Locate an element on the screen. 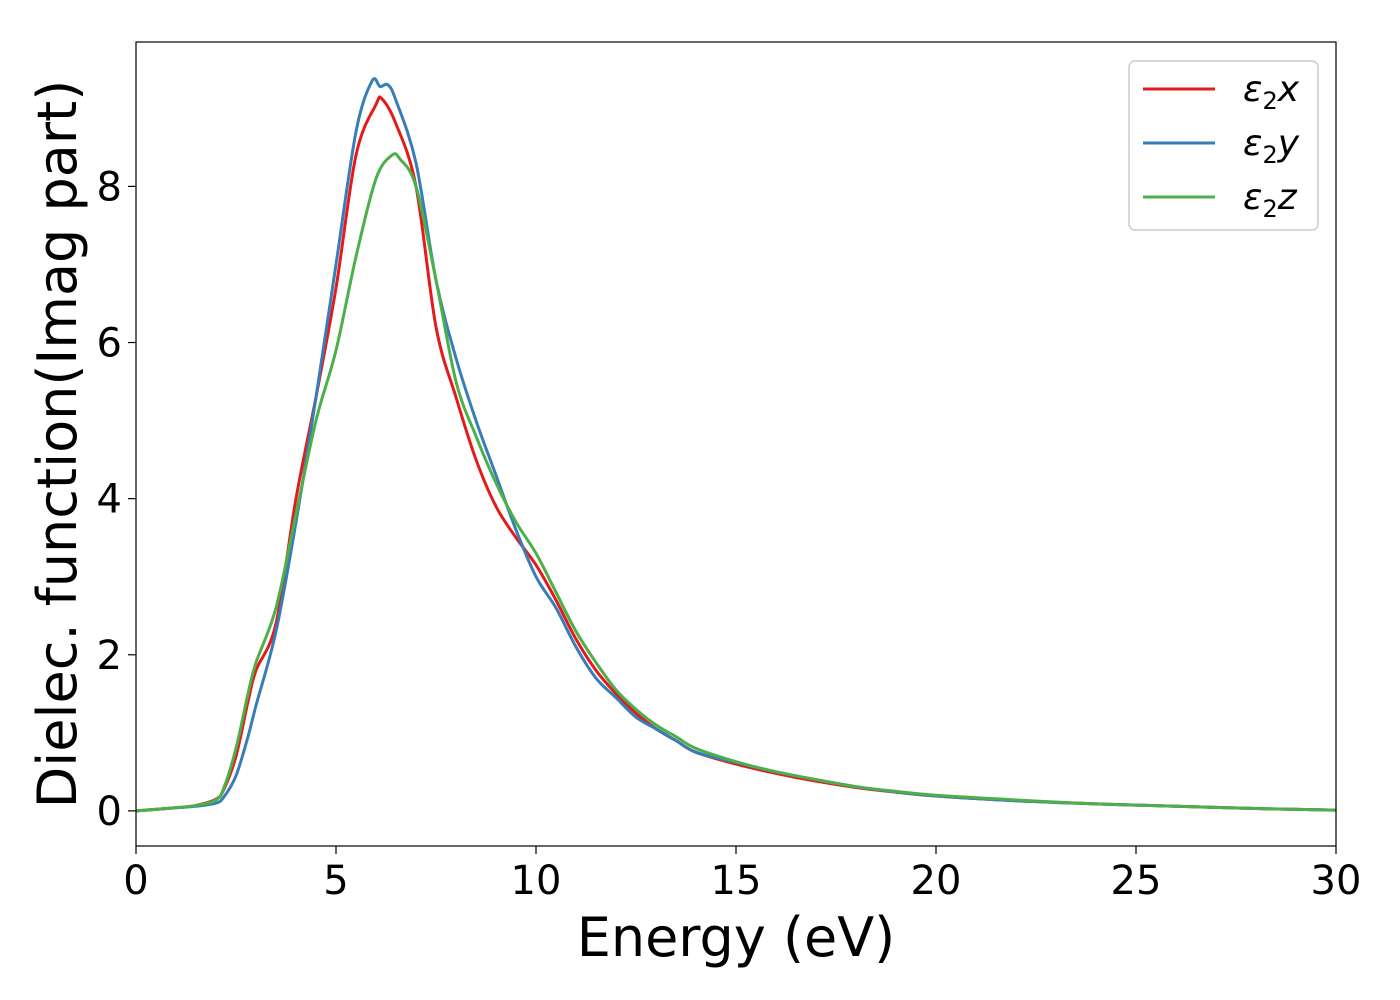 This screenshot has width=1400, height=1000. y-tick-label: 4 is located at coordinates (109, 500).